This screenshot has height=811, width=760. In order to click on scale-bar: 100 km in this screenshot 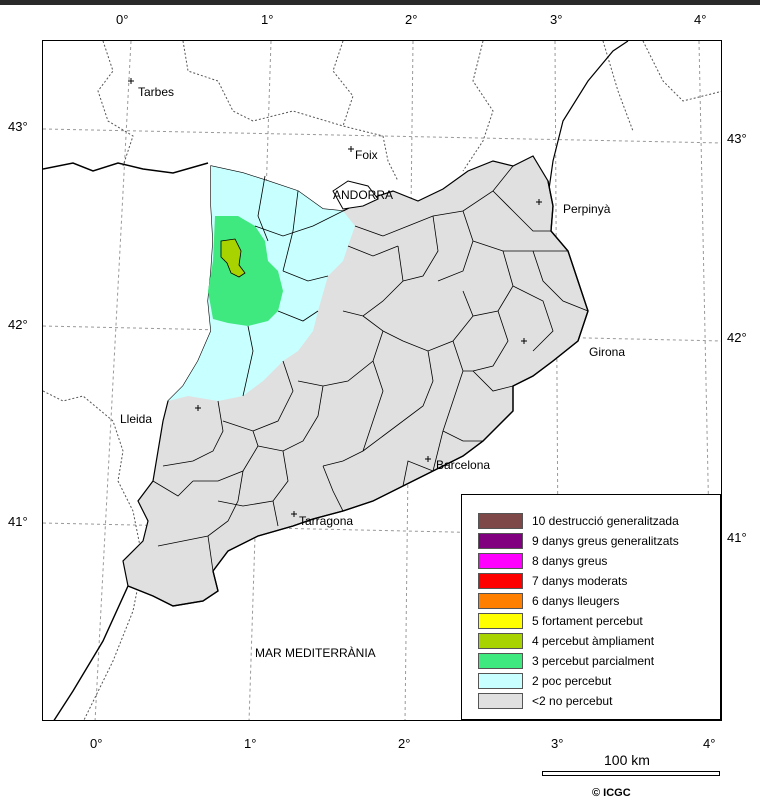, I will do `click(631, 767)`.